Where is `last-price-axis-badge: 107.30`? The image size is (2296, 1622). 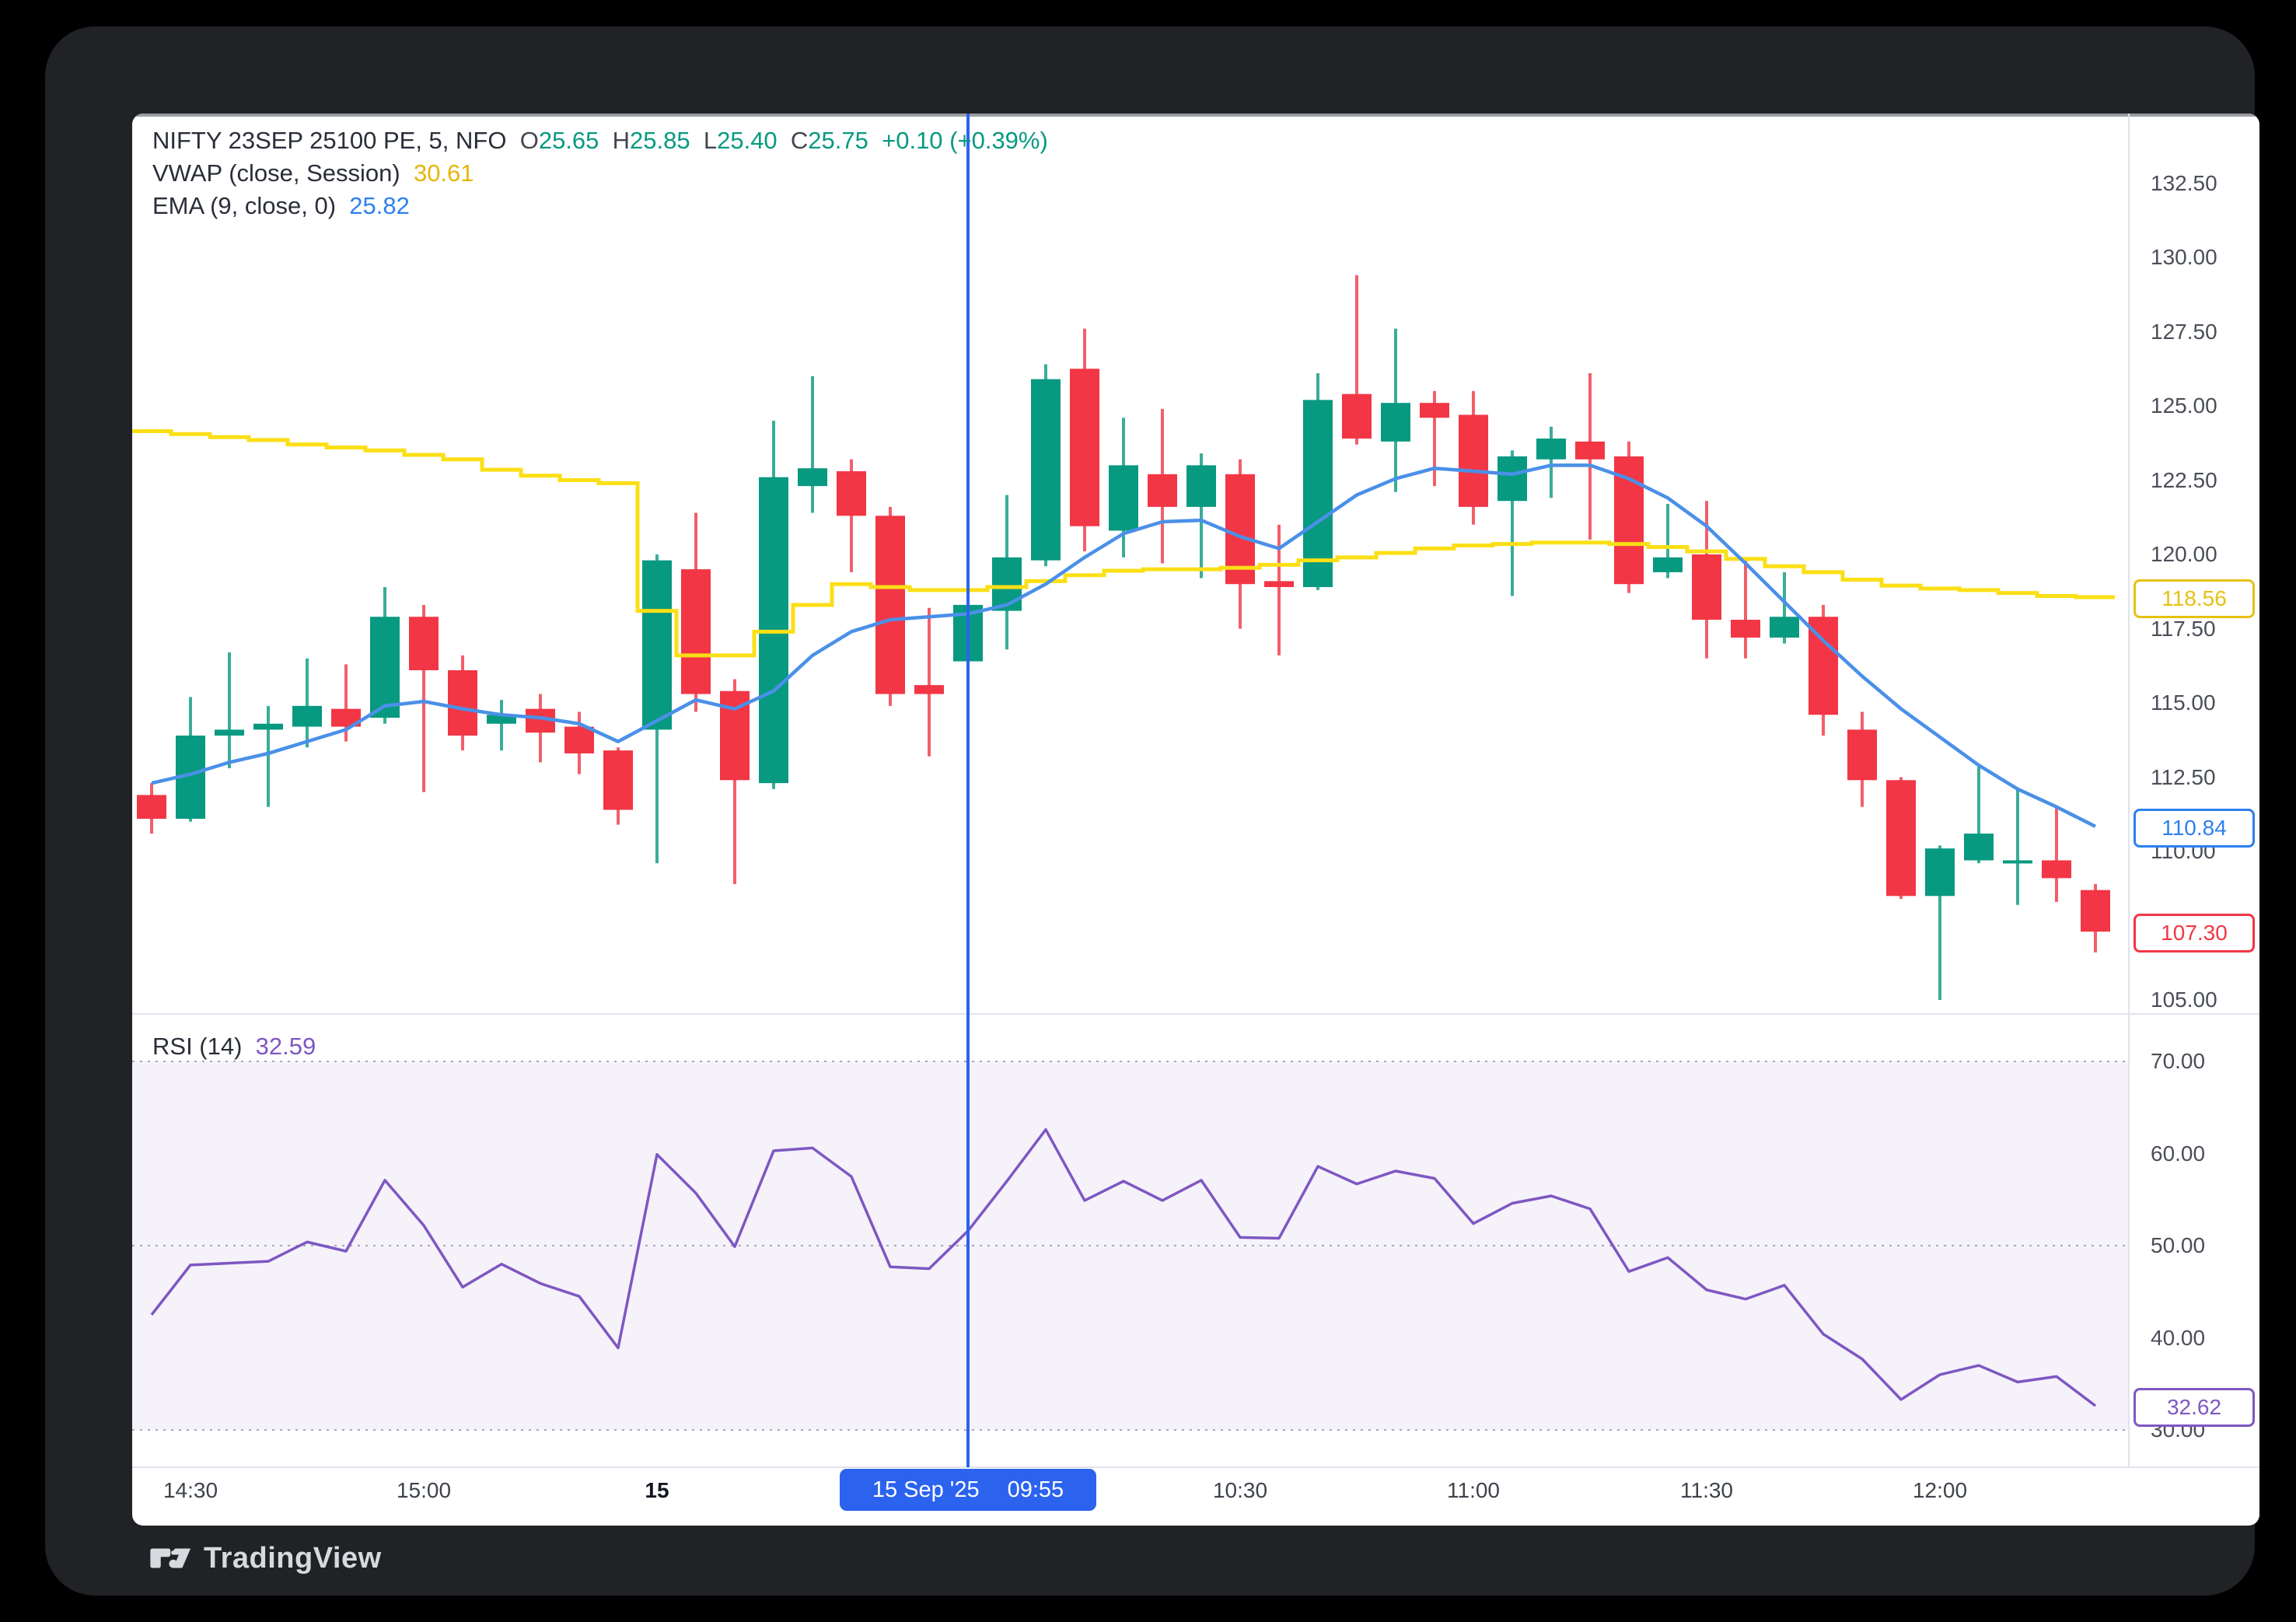
last-price-axis-badge: 107.30 is located at coordinates (2194, 934).